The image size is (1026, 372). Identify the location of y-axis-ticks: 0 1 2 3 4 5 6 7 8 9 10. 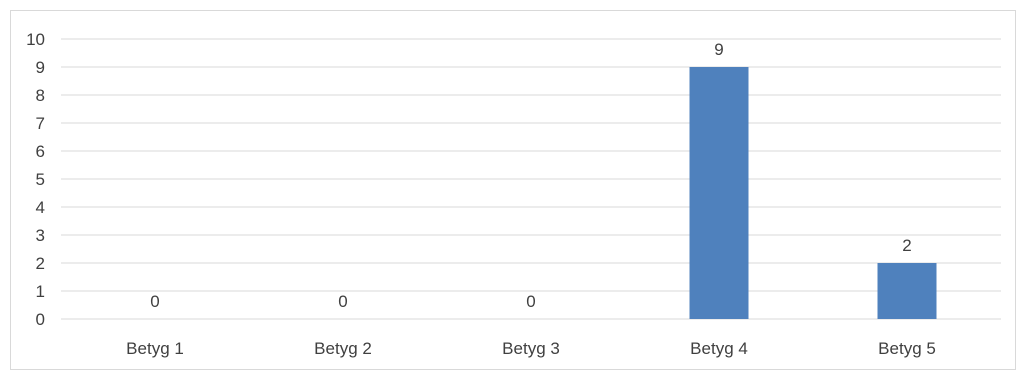
(35, 179).